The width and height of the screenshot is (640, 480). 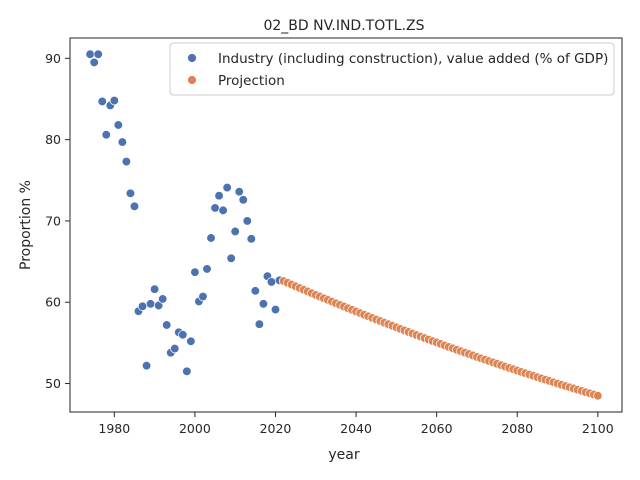 I want to click on x-axis-title: year, so click(x=343, y=455).